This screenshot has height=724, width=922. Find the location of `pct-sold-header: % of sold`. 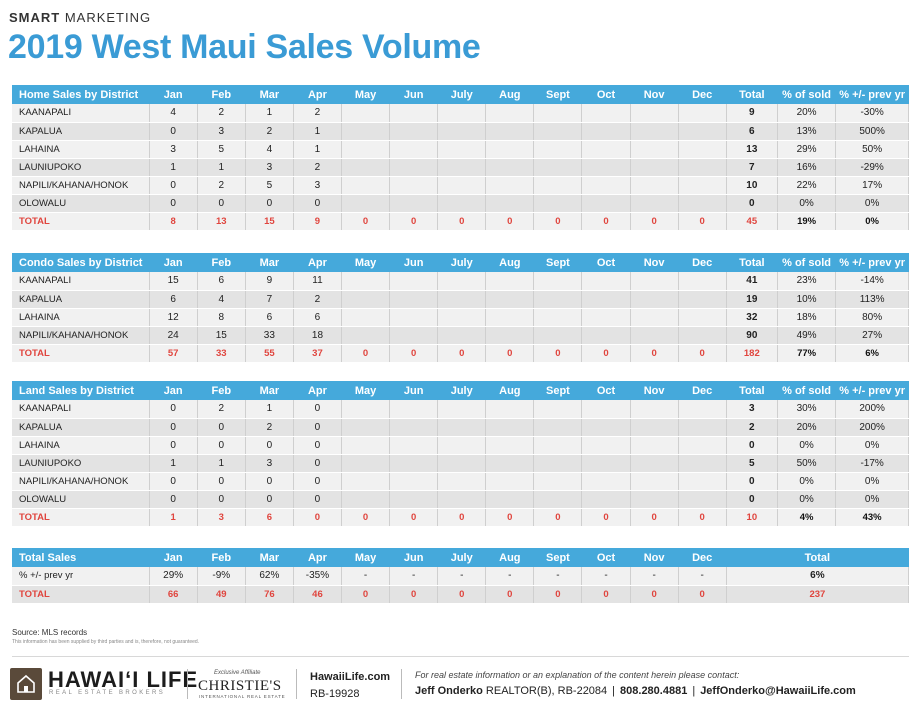

pct-sold-header: % of sold is located at coordinates (807, 262).